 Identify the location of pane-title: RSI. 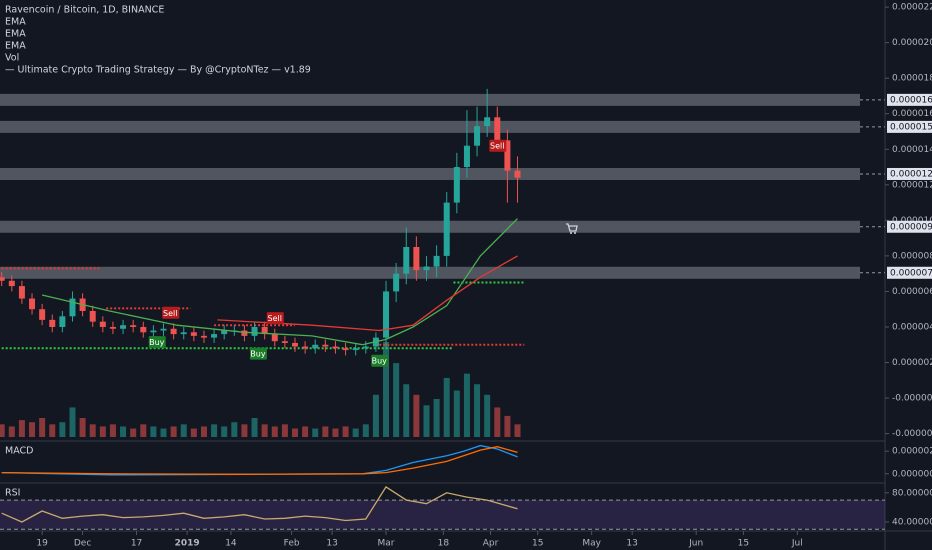
(12, 493).